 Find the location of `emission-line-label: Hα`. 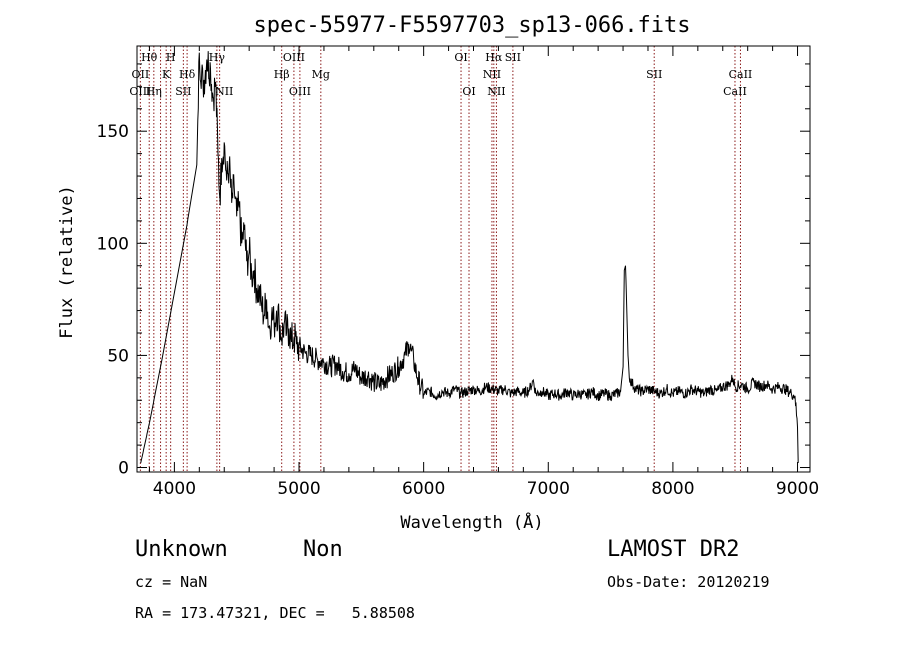

emission-line-label: Hα is located at coordinates (494, 57).